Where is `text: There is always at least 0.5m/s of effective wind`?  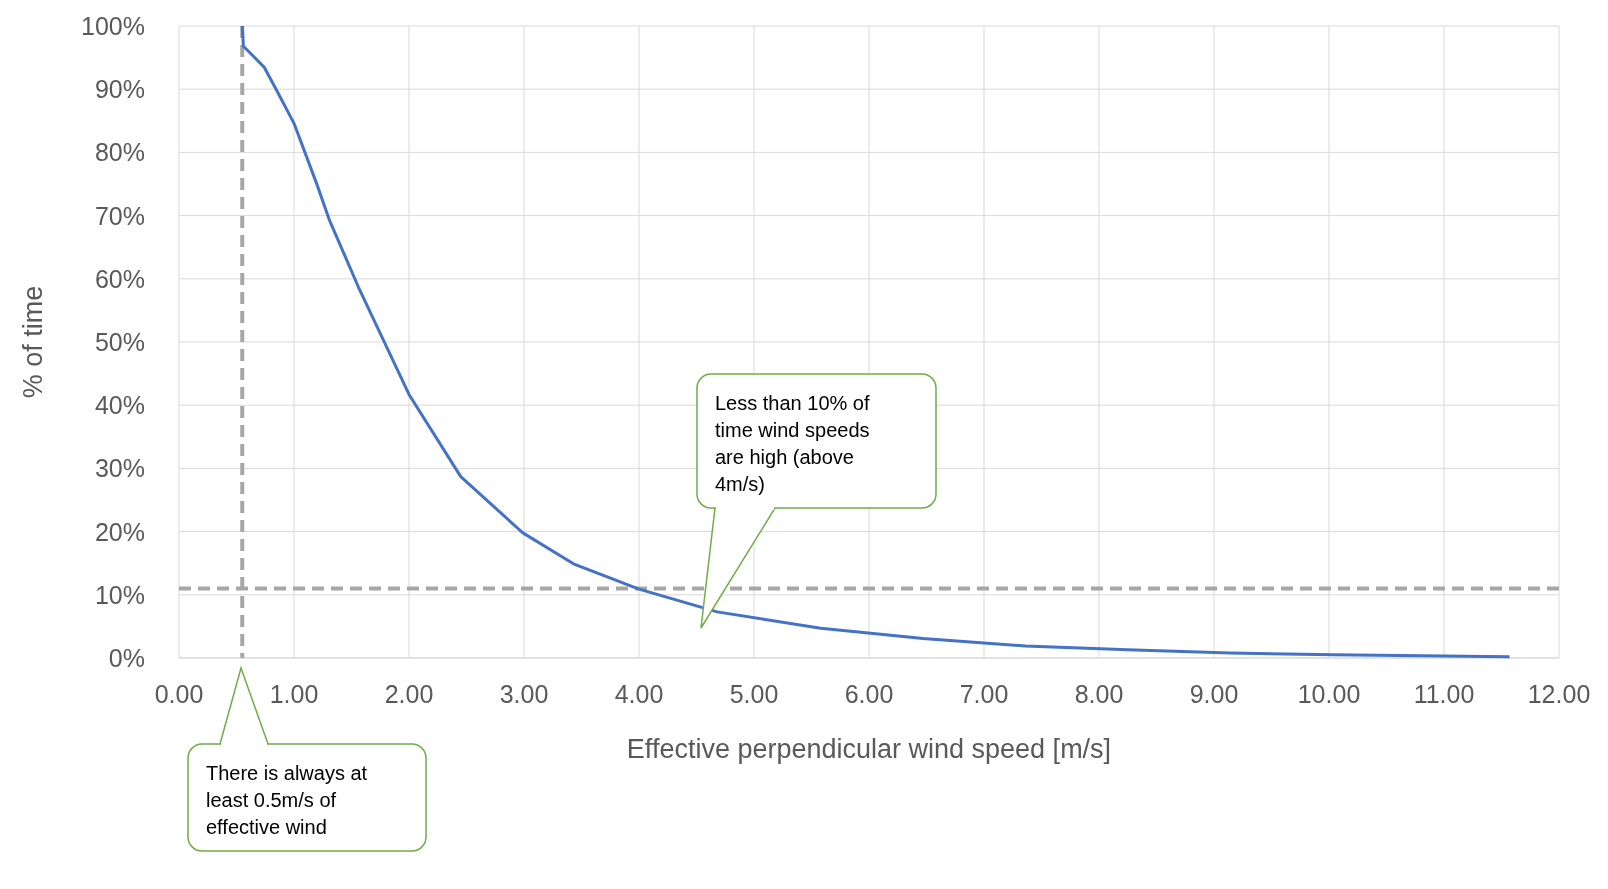 text: There is always at least 0.5m/s of effective wind is located at coordinates (287, 800).